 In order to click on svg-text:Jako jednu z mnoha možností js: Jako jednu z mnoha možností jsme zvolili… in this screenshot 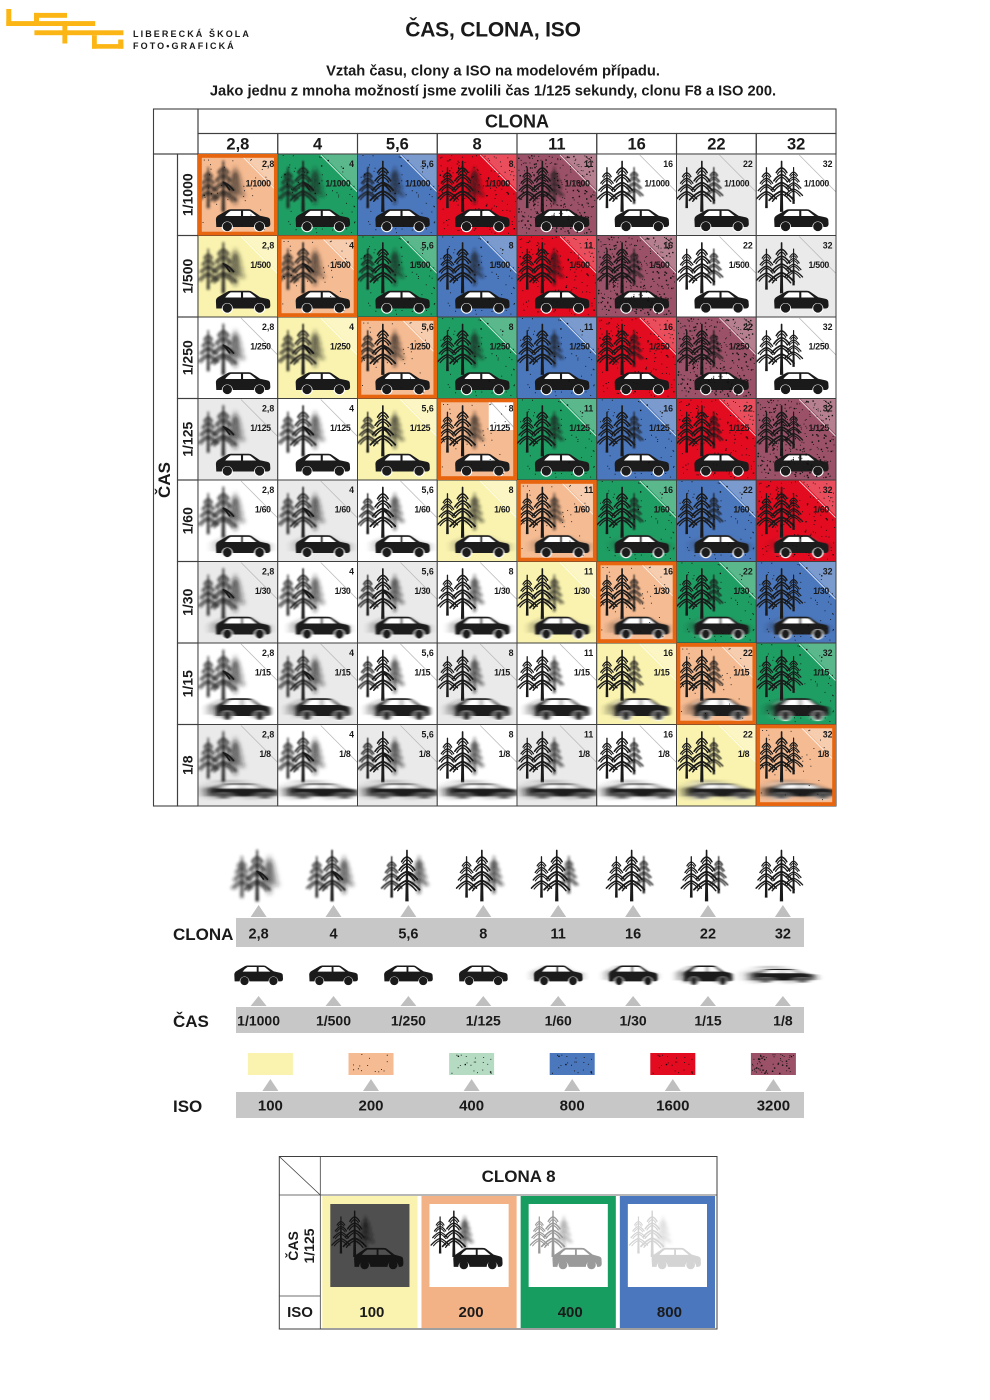, I will do `click(493, 92)`.